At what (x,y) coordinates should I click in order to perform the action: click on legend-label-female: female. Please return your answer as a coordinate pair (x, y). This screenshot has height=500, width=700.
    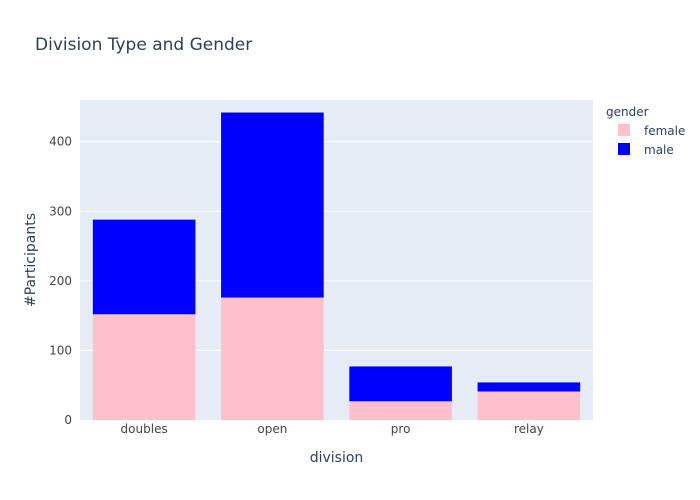
    Looking at the image, I should click on (664, 131).